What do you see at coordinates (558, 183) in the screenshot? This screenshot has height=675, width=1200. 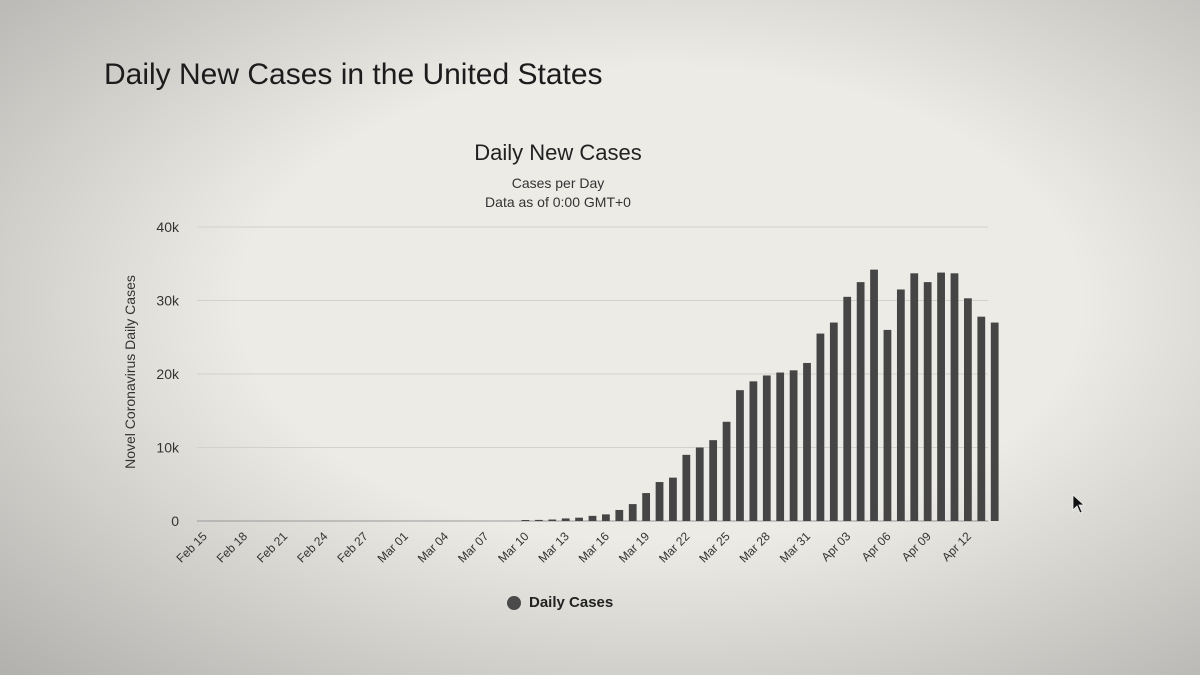 I see `chart-subtitle: Cases per Day` at bounding box center [558, 183].